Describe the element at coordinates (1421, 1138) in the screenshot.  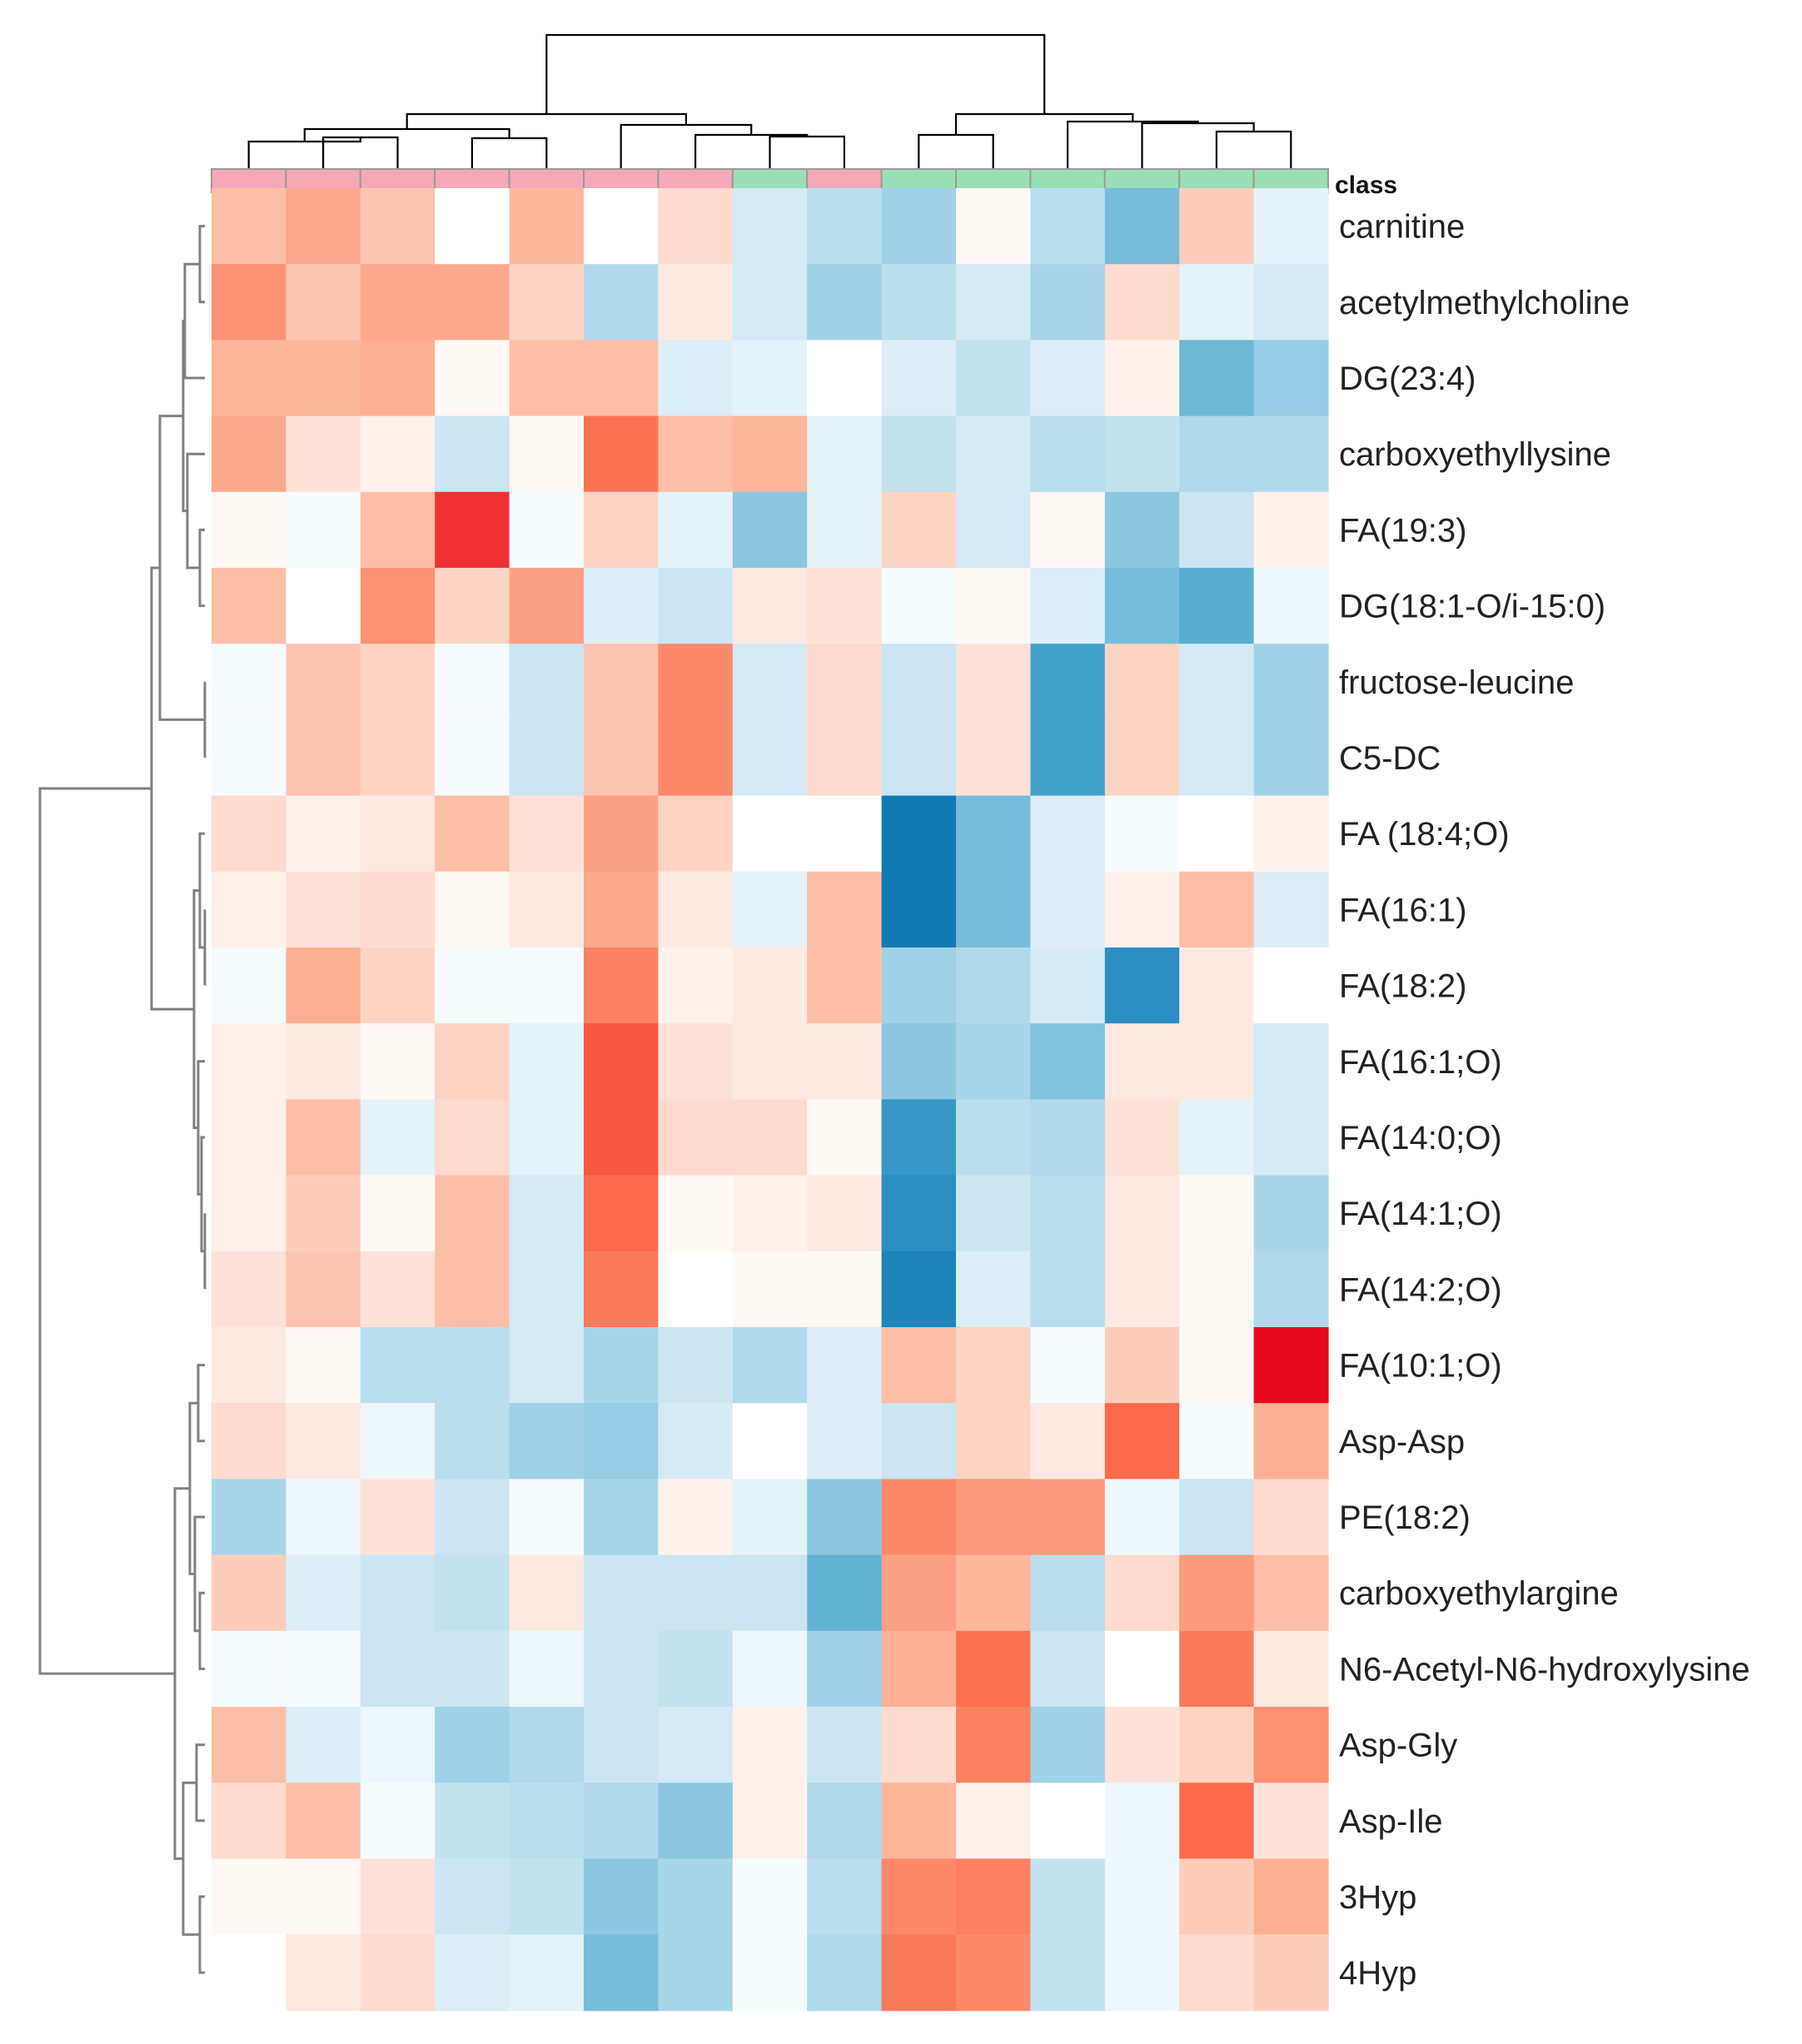
I see `row-label: FA(14:0;O)` at that location.